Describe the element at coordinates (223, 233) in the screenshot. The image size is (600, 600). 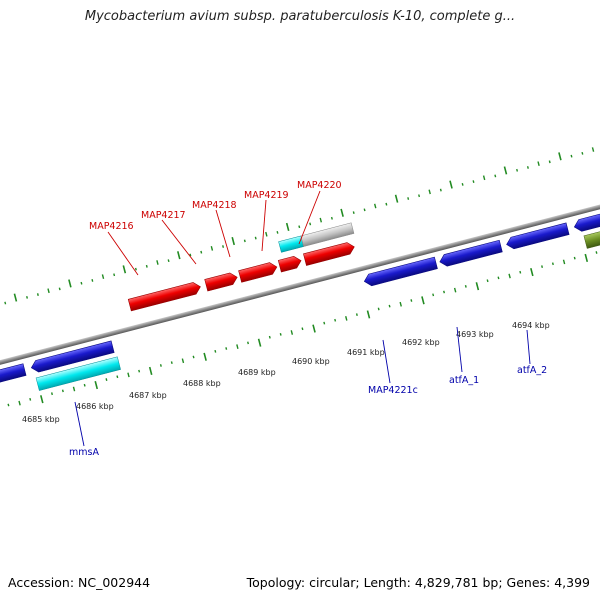
I see `leader-line-MAP4218` at that location.